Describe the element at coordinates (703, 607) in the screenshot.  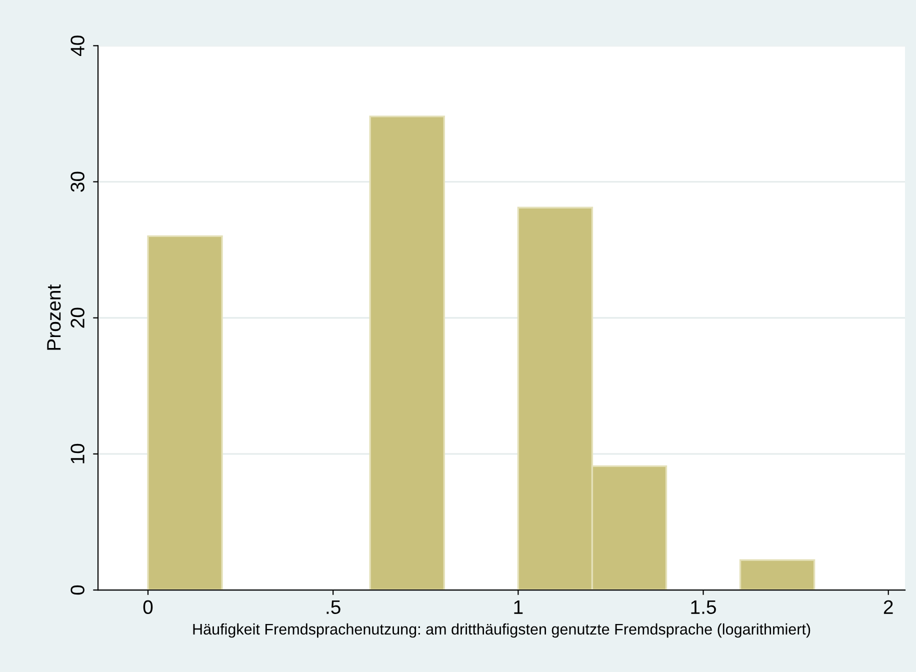
I see `x-tick-label: 1.5` at that location.